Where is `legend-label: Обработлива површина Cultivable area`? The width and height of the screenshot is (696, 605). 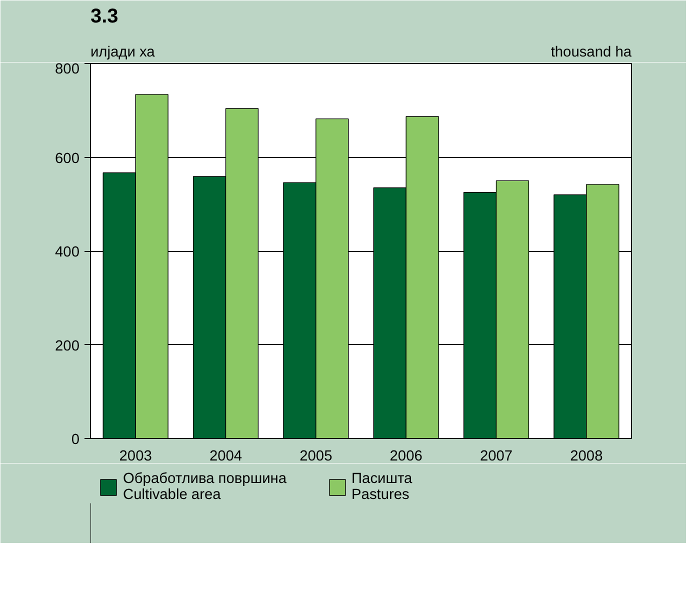
legend-label: Обработлива површина Cultivable area is located at coordinates (205, 487).